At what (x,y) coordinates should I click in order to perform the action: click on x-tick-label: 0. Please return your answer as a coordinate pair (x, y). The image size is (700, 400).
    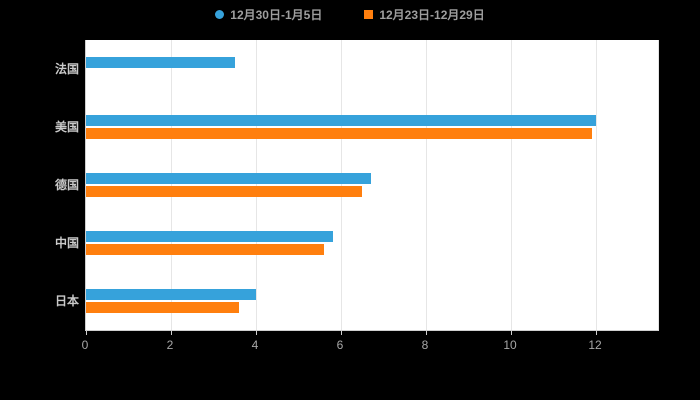
    Looking at the image, I should click on (85, 345).